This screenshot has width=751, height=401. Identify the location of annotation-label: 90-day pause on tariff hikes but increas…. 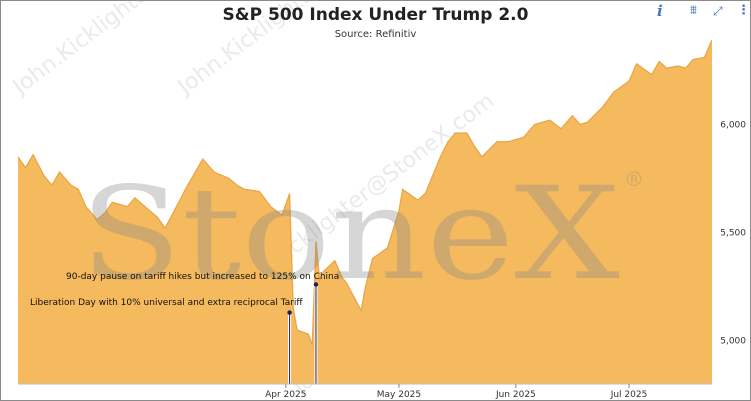
(202, 277).